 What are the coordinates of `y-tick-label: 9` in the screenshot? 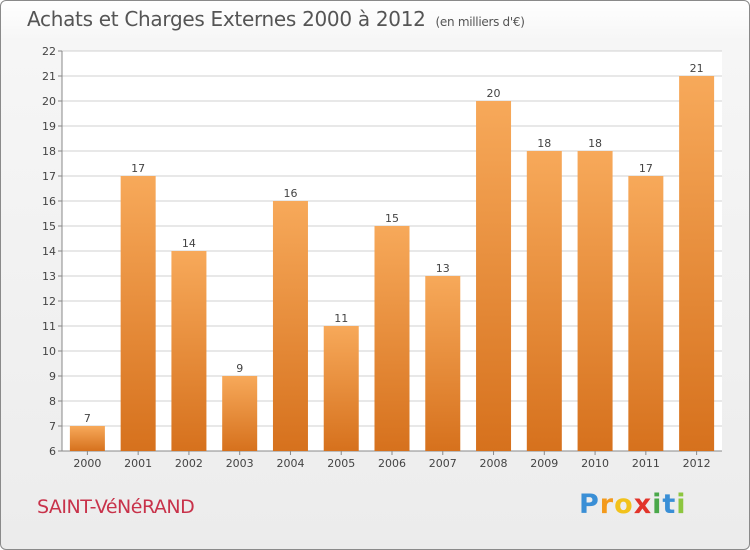 It's located at (52, 376).